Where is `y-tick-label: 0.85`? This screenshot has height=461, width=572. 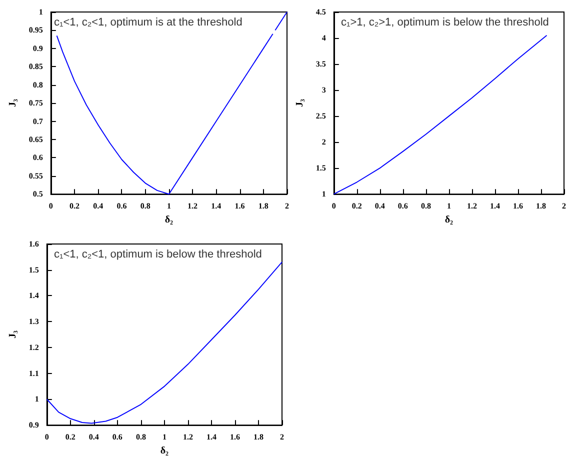 y-tick-label: 0.85 is located at coordinates (35, 67).